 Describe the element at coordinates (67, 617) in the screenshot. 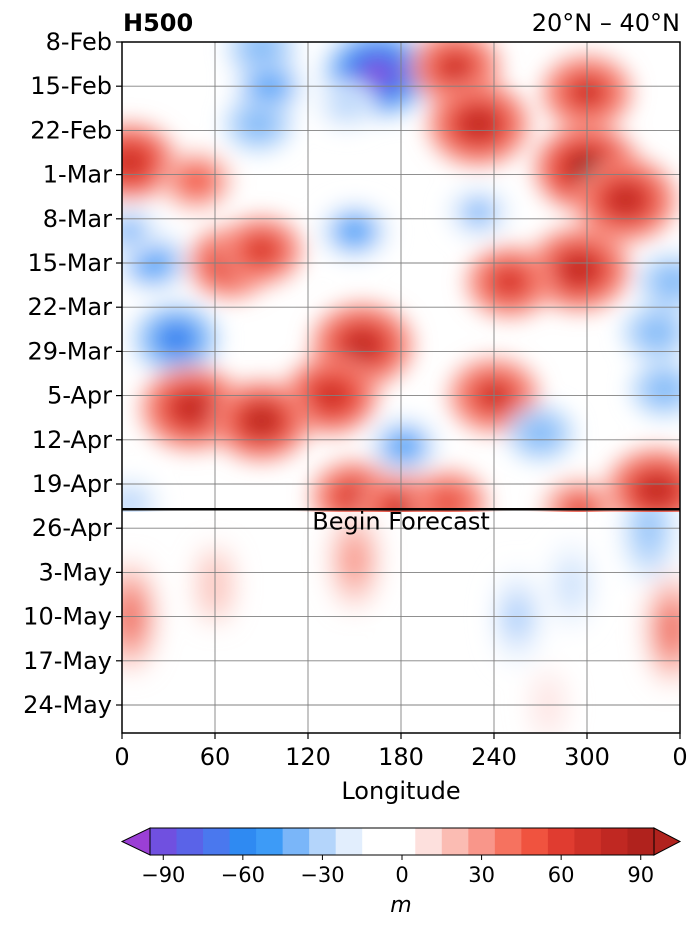

I see `y-tick-label: 10-May` at that location.